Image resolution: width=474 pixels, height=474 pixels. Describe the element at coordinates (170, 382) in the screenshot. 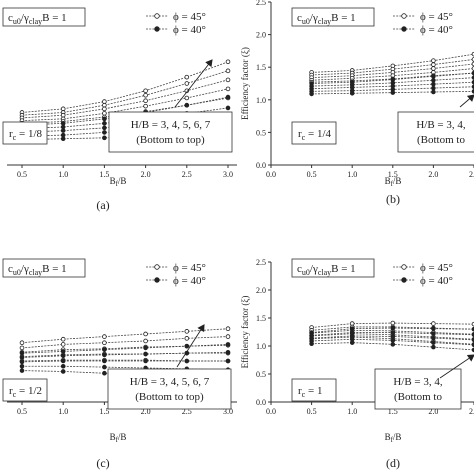

I see `annotation-text: H/B = 3, 4, 5, 6, 7` at that location.